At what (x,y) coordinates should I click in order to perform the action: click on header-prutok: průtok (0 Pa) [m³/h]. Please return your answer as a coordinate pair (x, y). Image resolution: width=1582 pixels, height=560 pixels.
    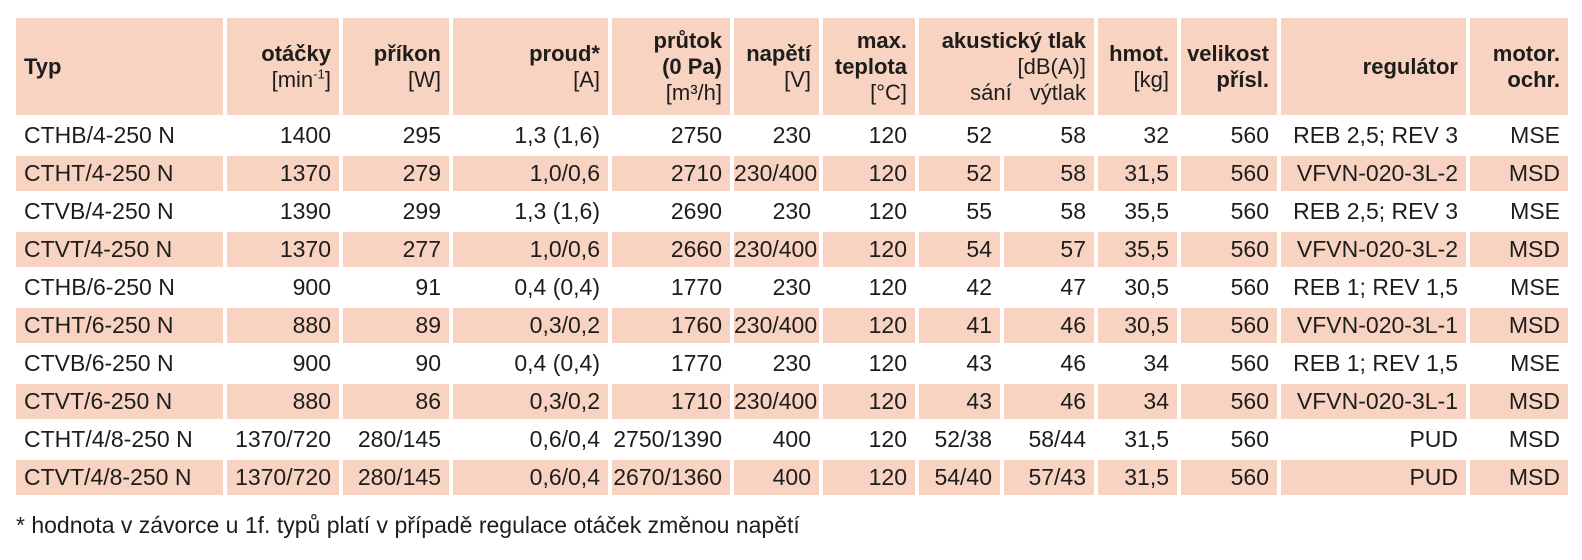
    Looking at the image, I should click on (671, 66).